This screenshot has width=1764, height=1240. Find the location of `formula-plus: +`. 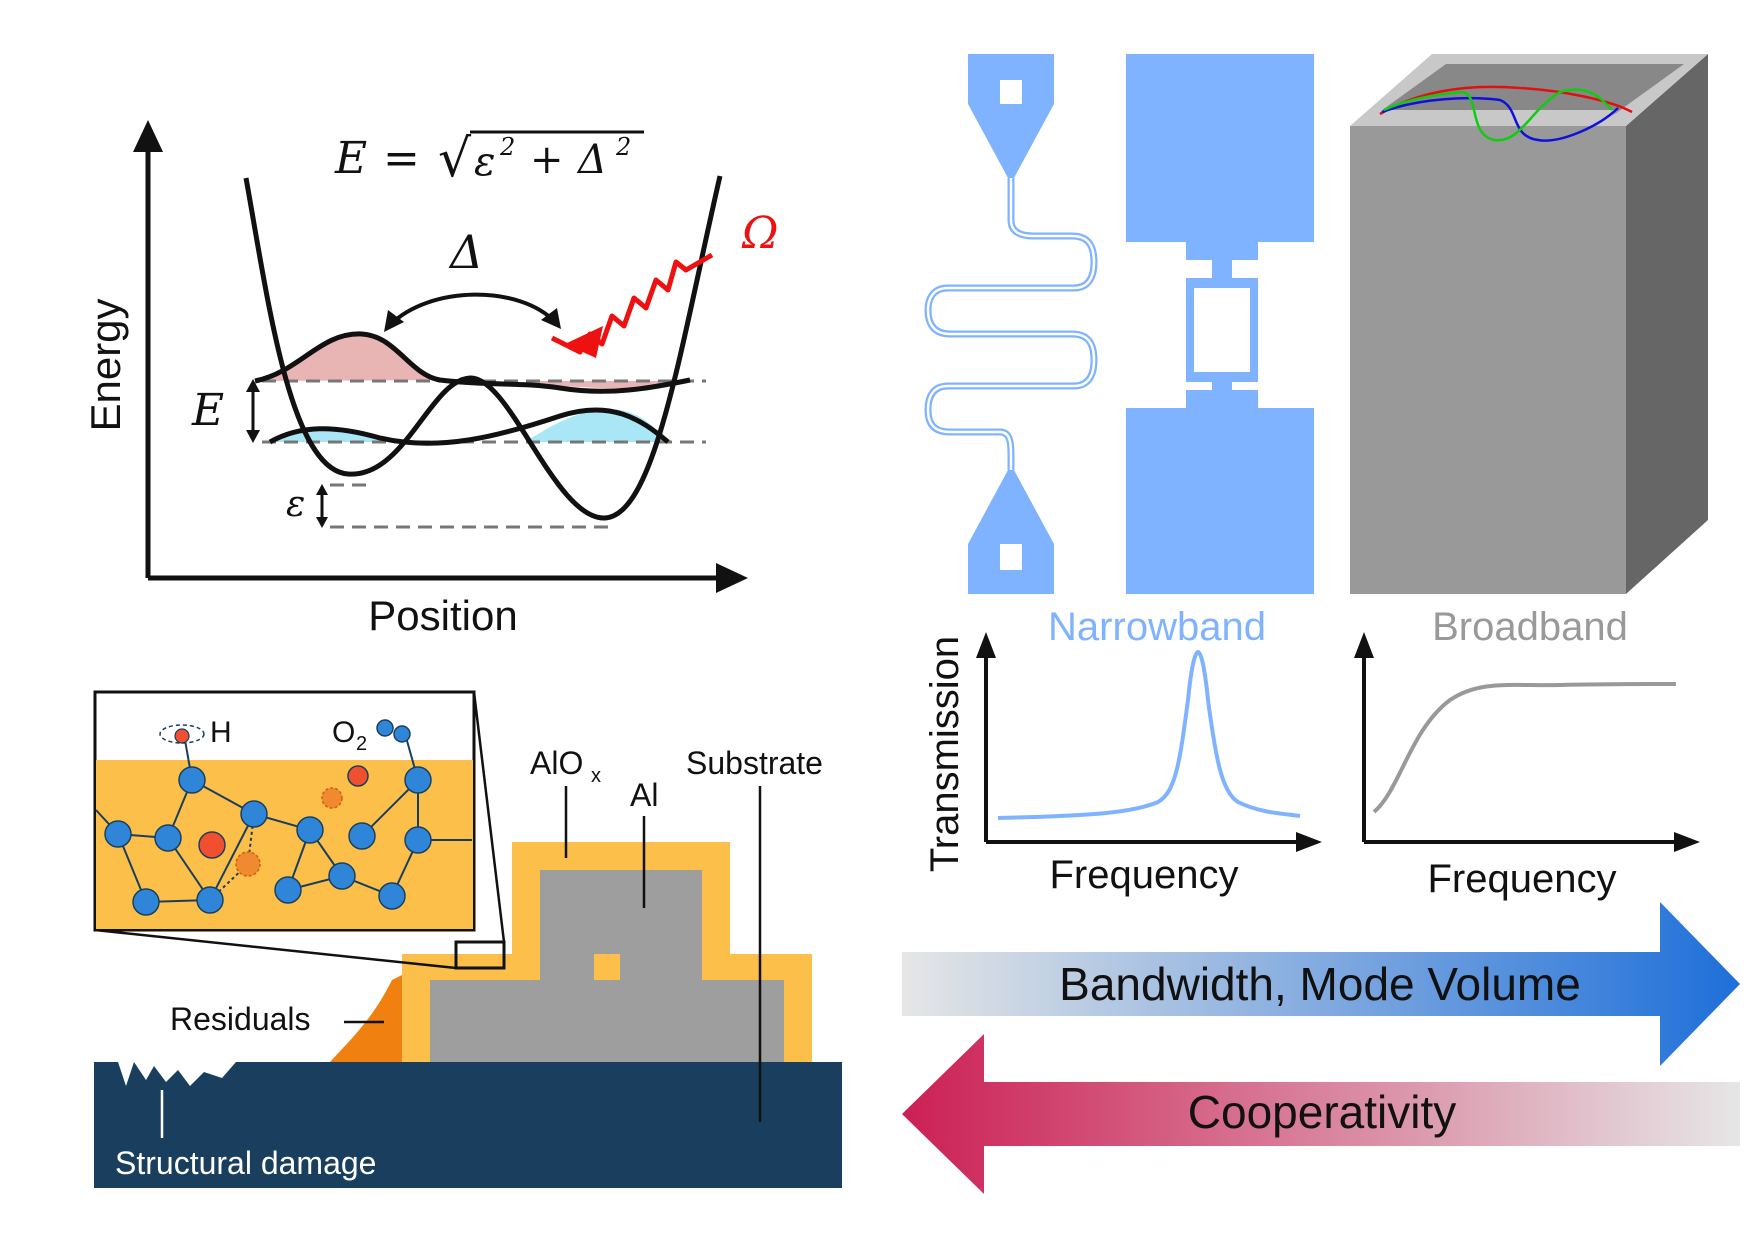

formula-plus: + is located at coordinates (547, 160).